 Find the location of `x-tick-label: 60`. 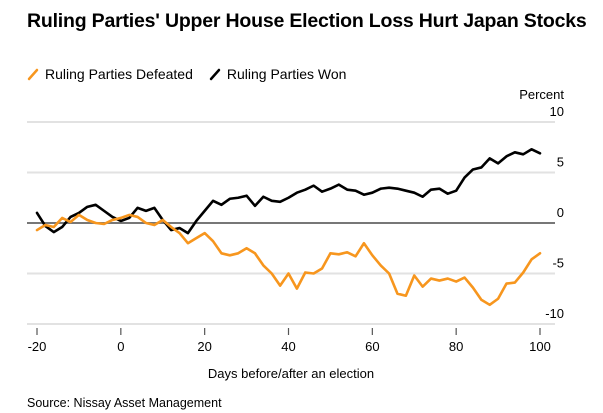

x-tick-label: 60 is located at coordinates (372, 346).